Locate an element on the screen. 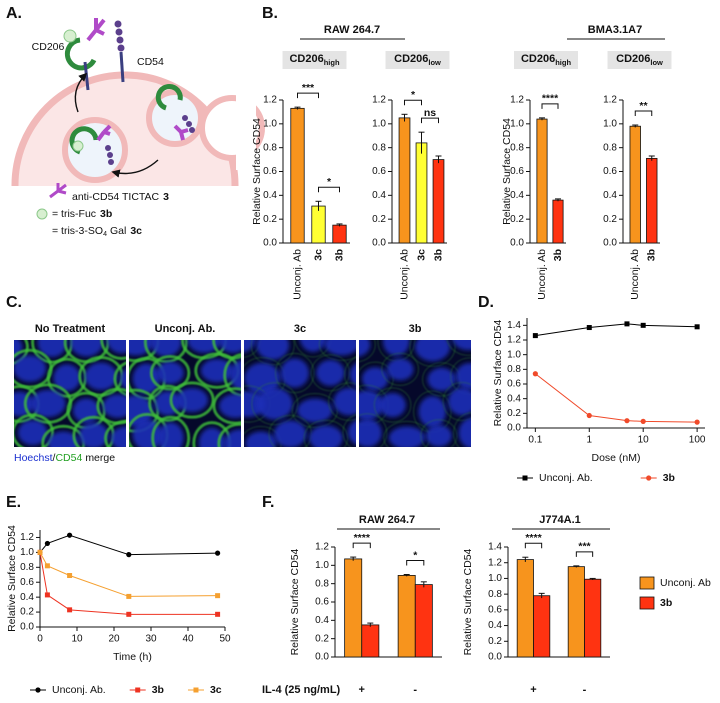 The width and height of the screenshot is (720, 703). legend-subscript: 4 is located at coordinates (105, 234).